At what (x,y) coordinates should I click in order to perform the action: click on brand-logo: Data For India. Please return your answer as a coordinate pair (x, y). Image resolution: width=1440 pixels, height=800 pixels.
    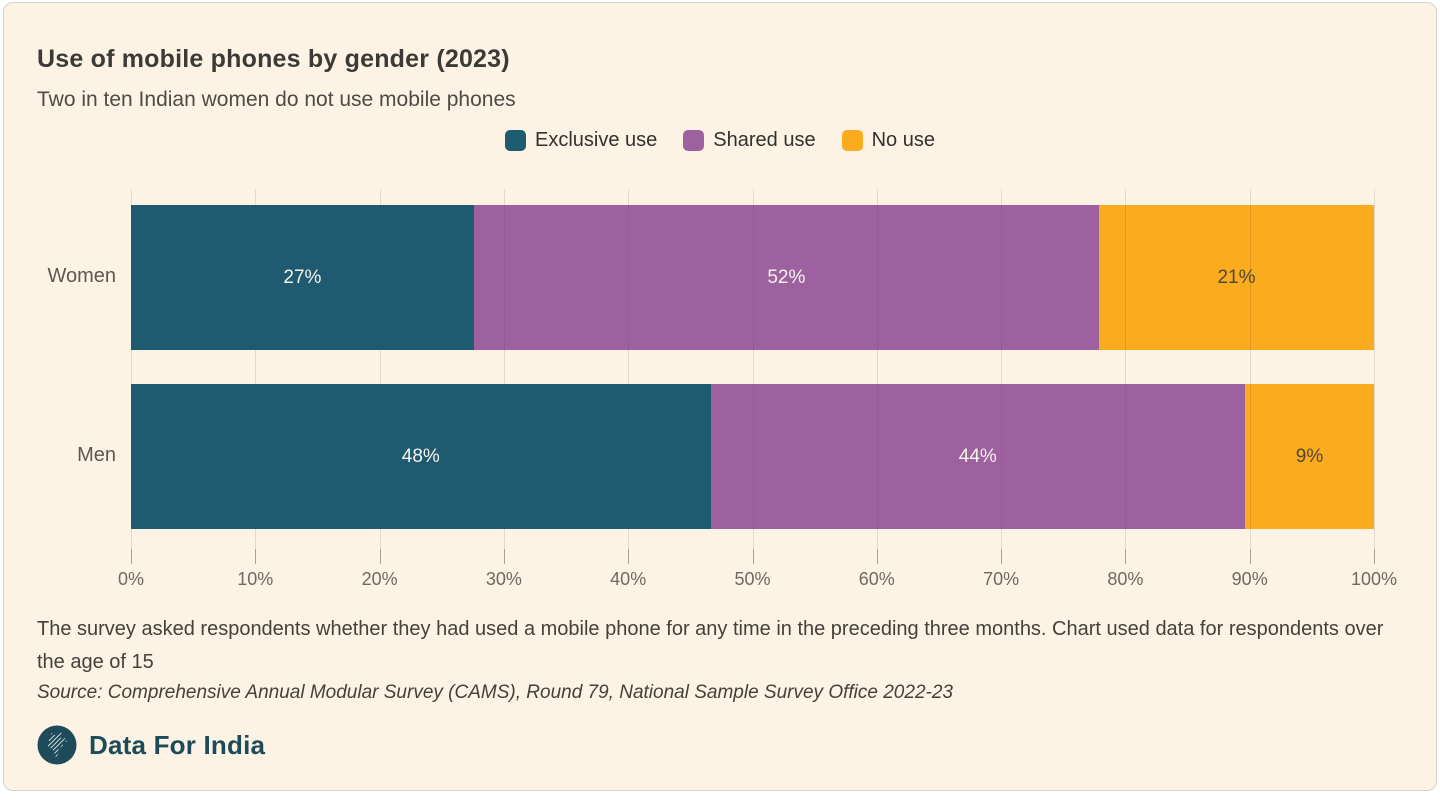
    Looking at the image, I should click on (151, 745).